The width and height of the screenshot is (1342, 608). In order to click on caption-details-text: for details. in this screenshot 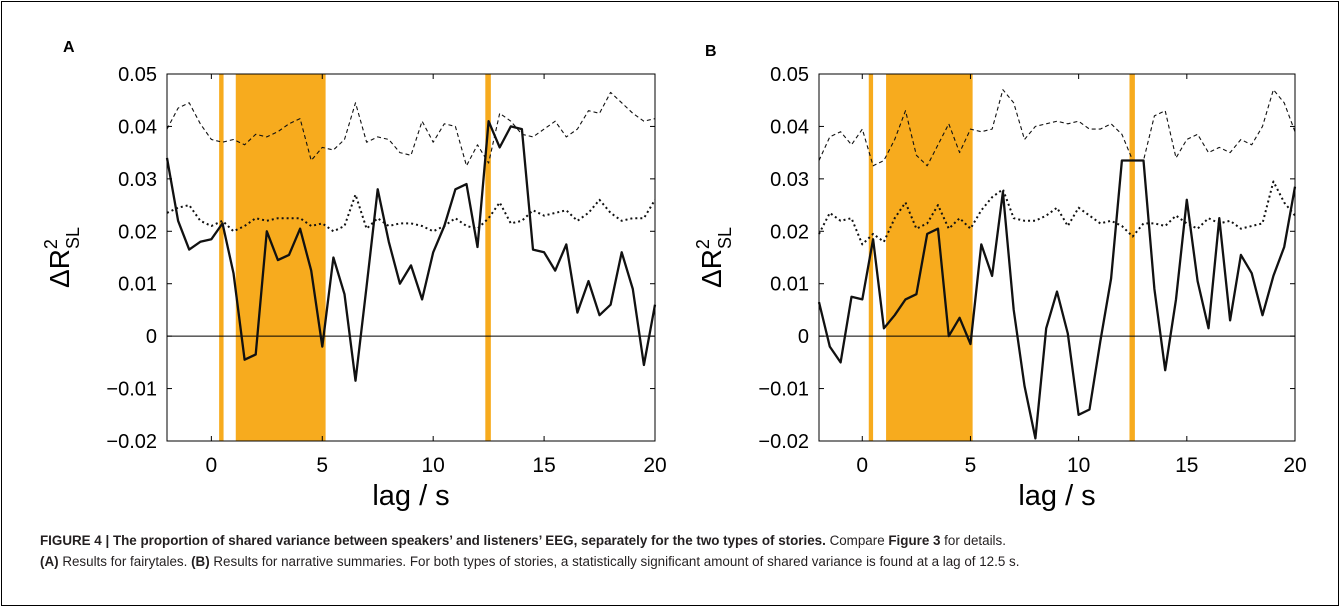, I will do `click(973, 540)`.